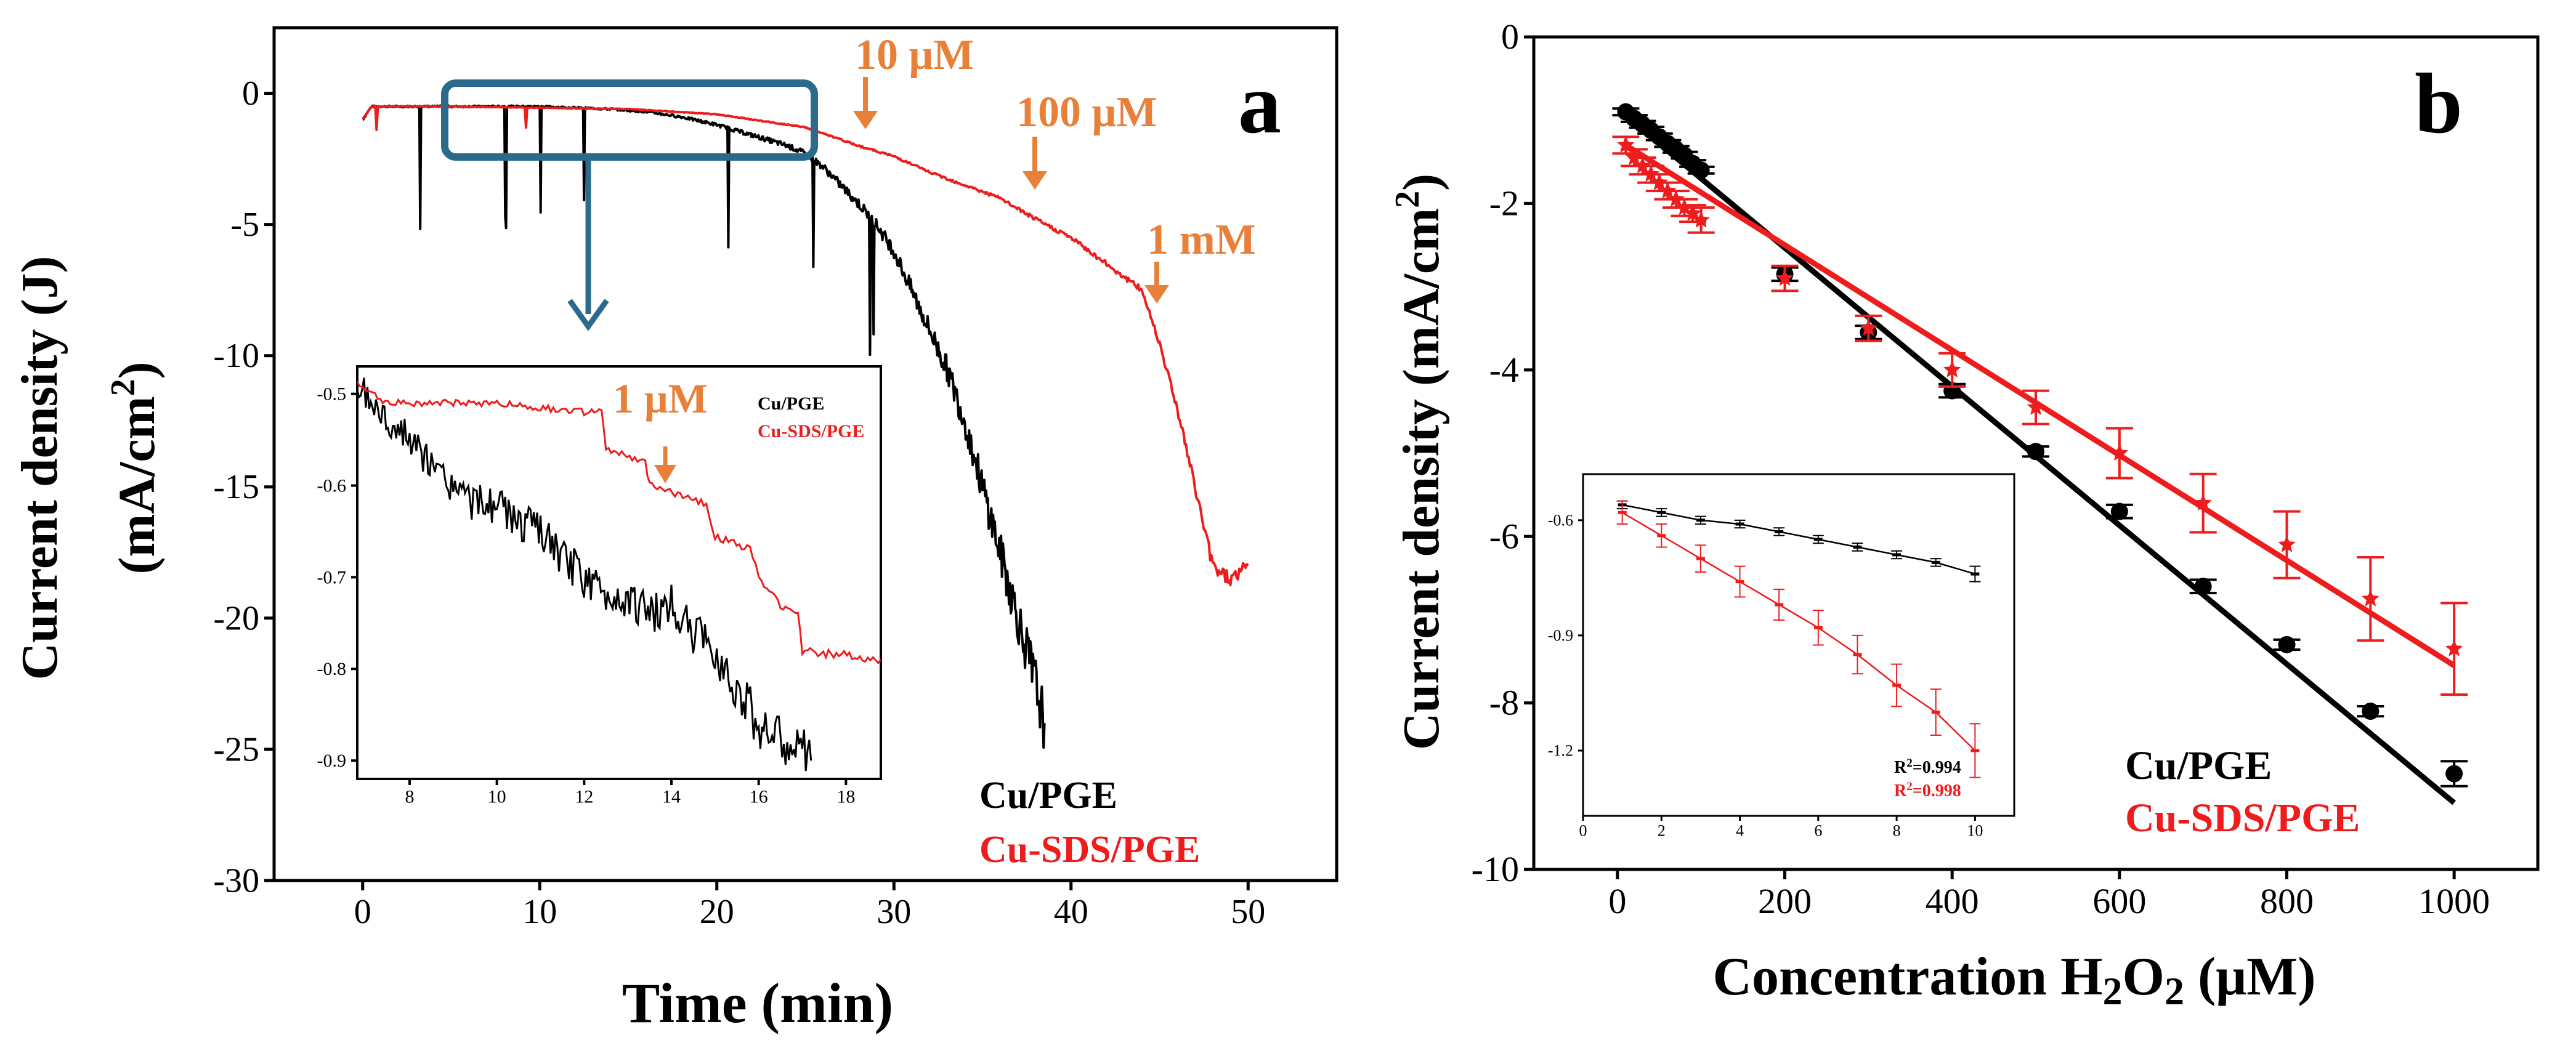 The height and width of the screenshot is (1040, 2576). What do you see at coordinates (236, 356) in the screenshot?
I see `panel-a-y-tick-label: -10` at bounding box center [236, 356].